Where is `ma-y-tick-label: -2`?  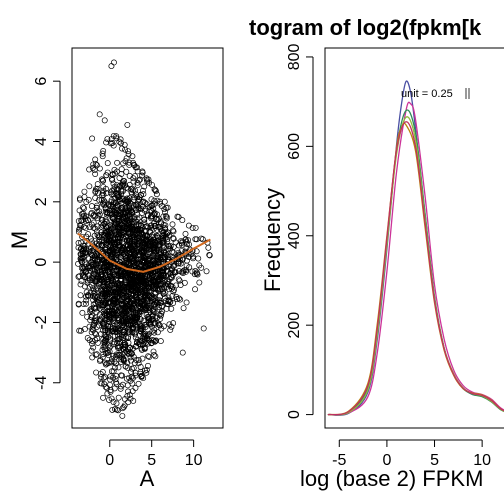 ma-y-tick-label: -2 is located at coordinates (41, 322).